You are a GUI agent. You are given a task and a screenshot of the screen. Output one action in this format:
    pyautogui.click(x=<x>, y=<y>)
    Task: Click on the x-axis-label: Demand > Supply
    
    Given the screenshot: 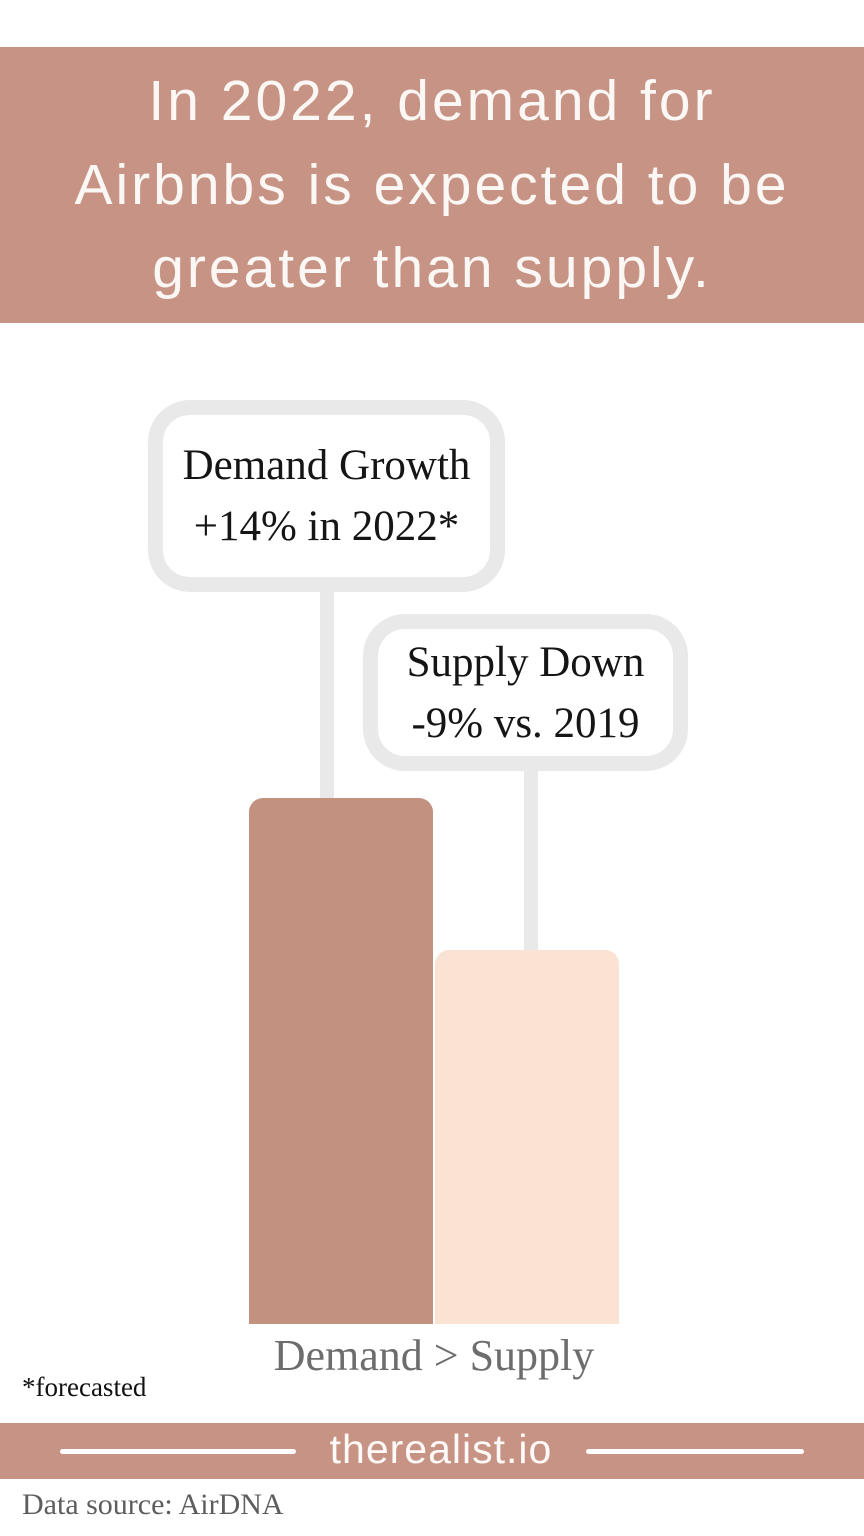 What is the action you would take?
    pyautogui.click(x=434, y=1355)
    